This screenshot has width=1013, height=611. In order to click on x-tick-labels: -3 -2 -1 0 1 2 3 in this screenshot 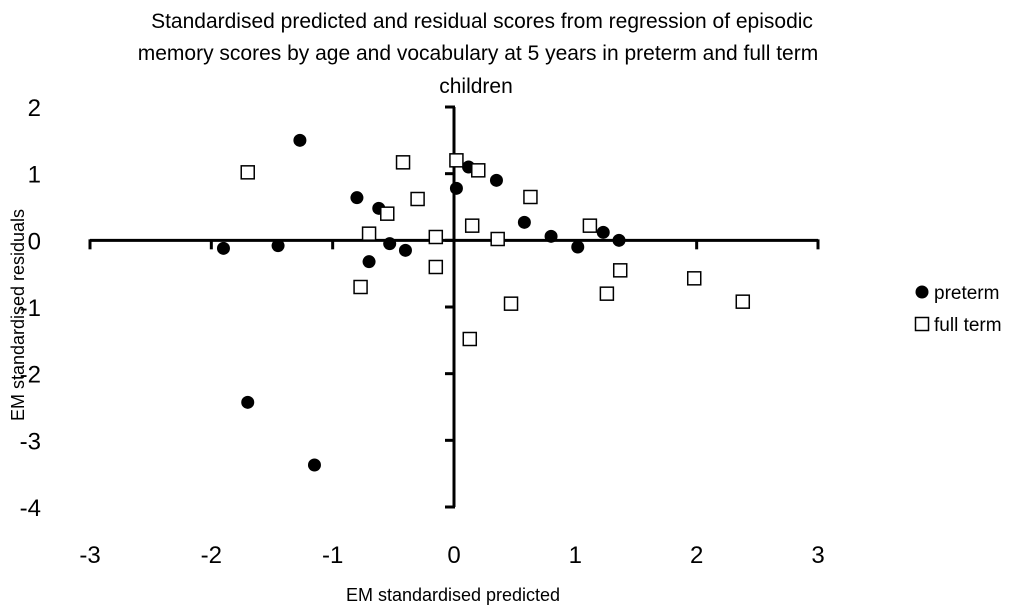, I will do `click(451, 555)`.